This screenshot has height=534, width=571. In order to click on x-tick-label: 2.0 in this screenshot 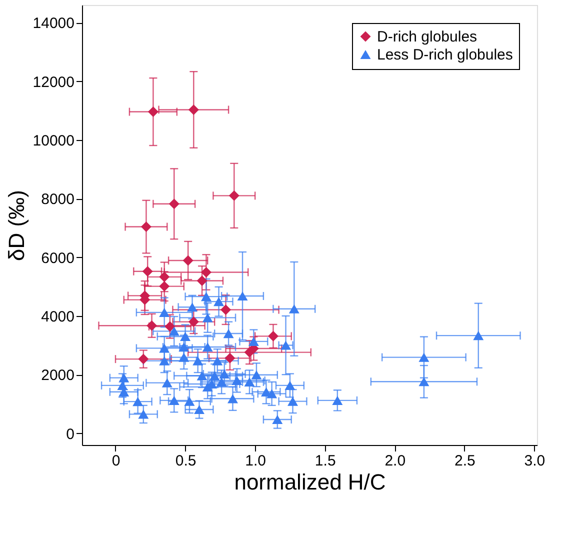, I will do `click(395, 461)`.